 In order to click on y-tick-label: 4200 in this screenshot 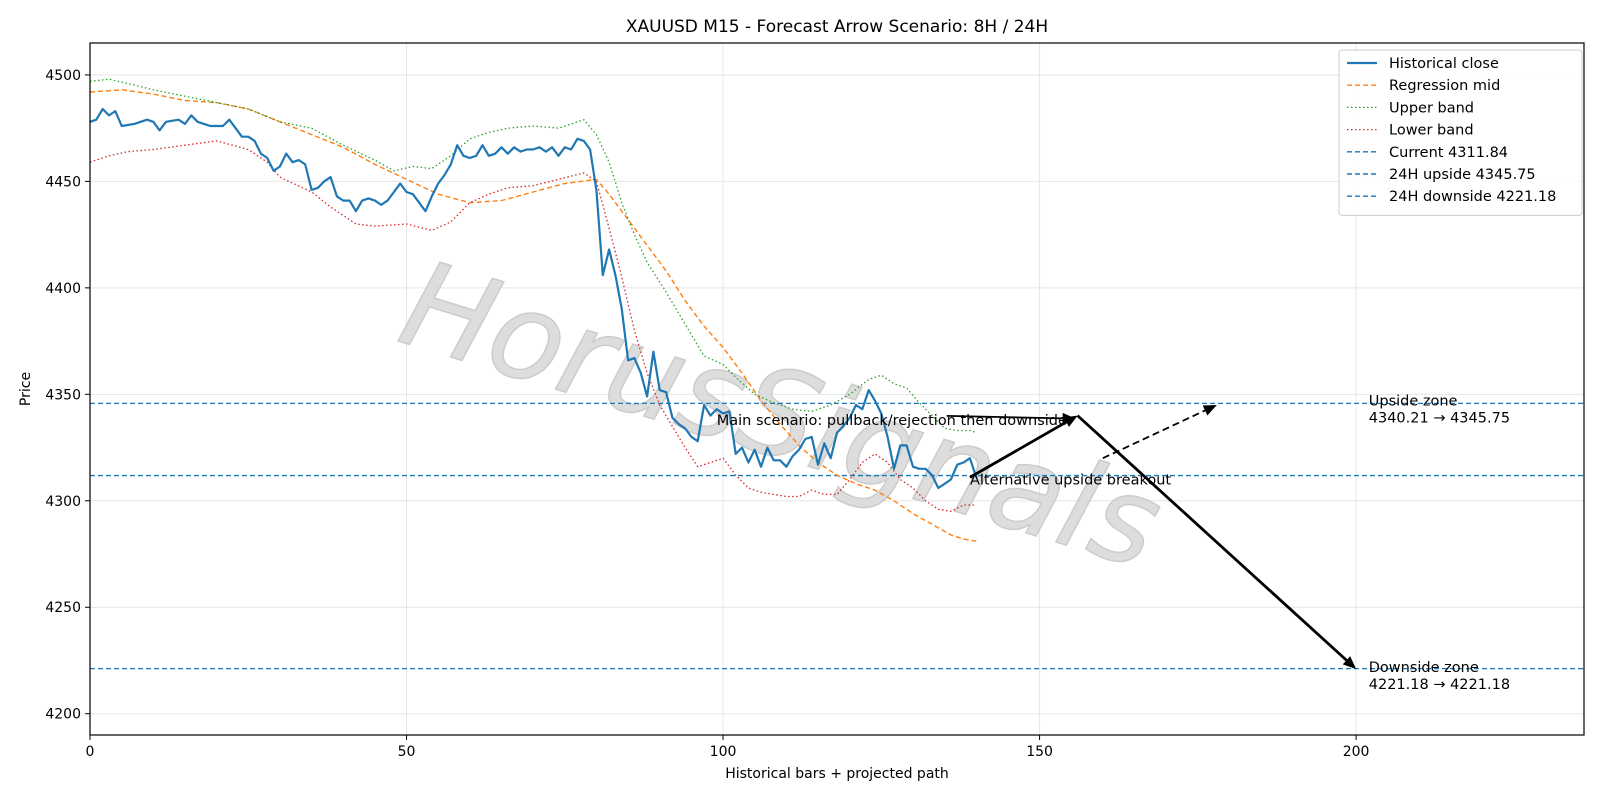, I will do `click(63, 715)`.